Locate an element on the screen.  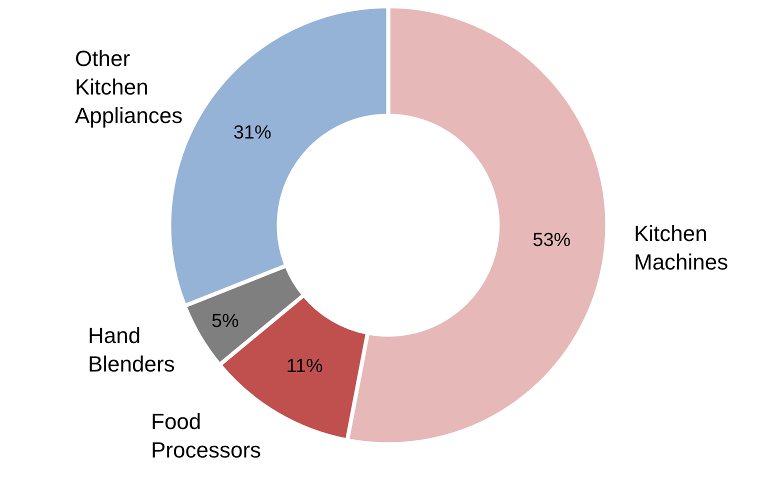
slice-label: Other Kitchen Appliances is located at coordinates (129, 87).